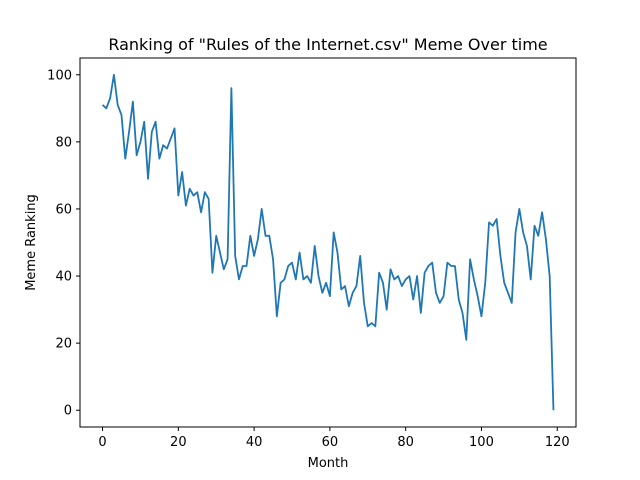  Describe the element at coordinates (481, 442) in the screenshot. I see `x-tick-label: 100` at that location.